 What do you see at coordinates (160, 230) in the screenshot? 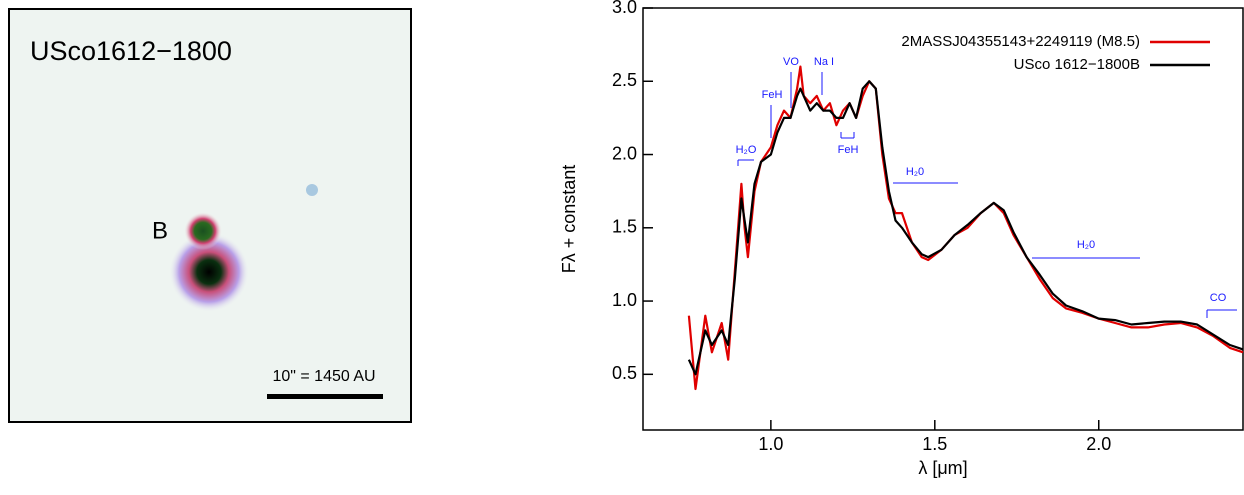
I see `companion-label: B` at bounding box center [160, 230].